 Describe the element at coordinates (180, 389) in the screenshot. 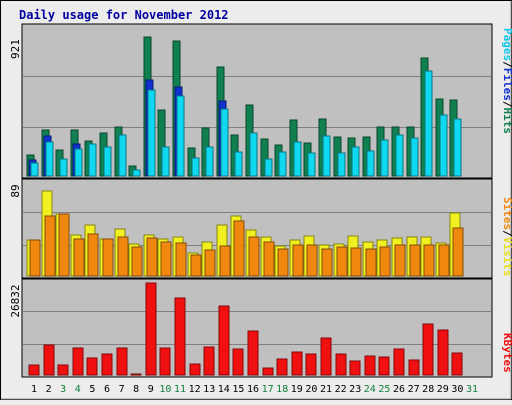

I see `x-tick-day-11: 11` at that location.